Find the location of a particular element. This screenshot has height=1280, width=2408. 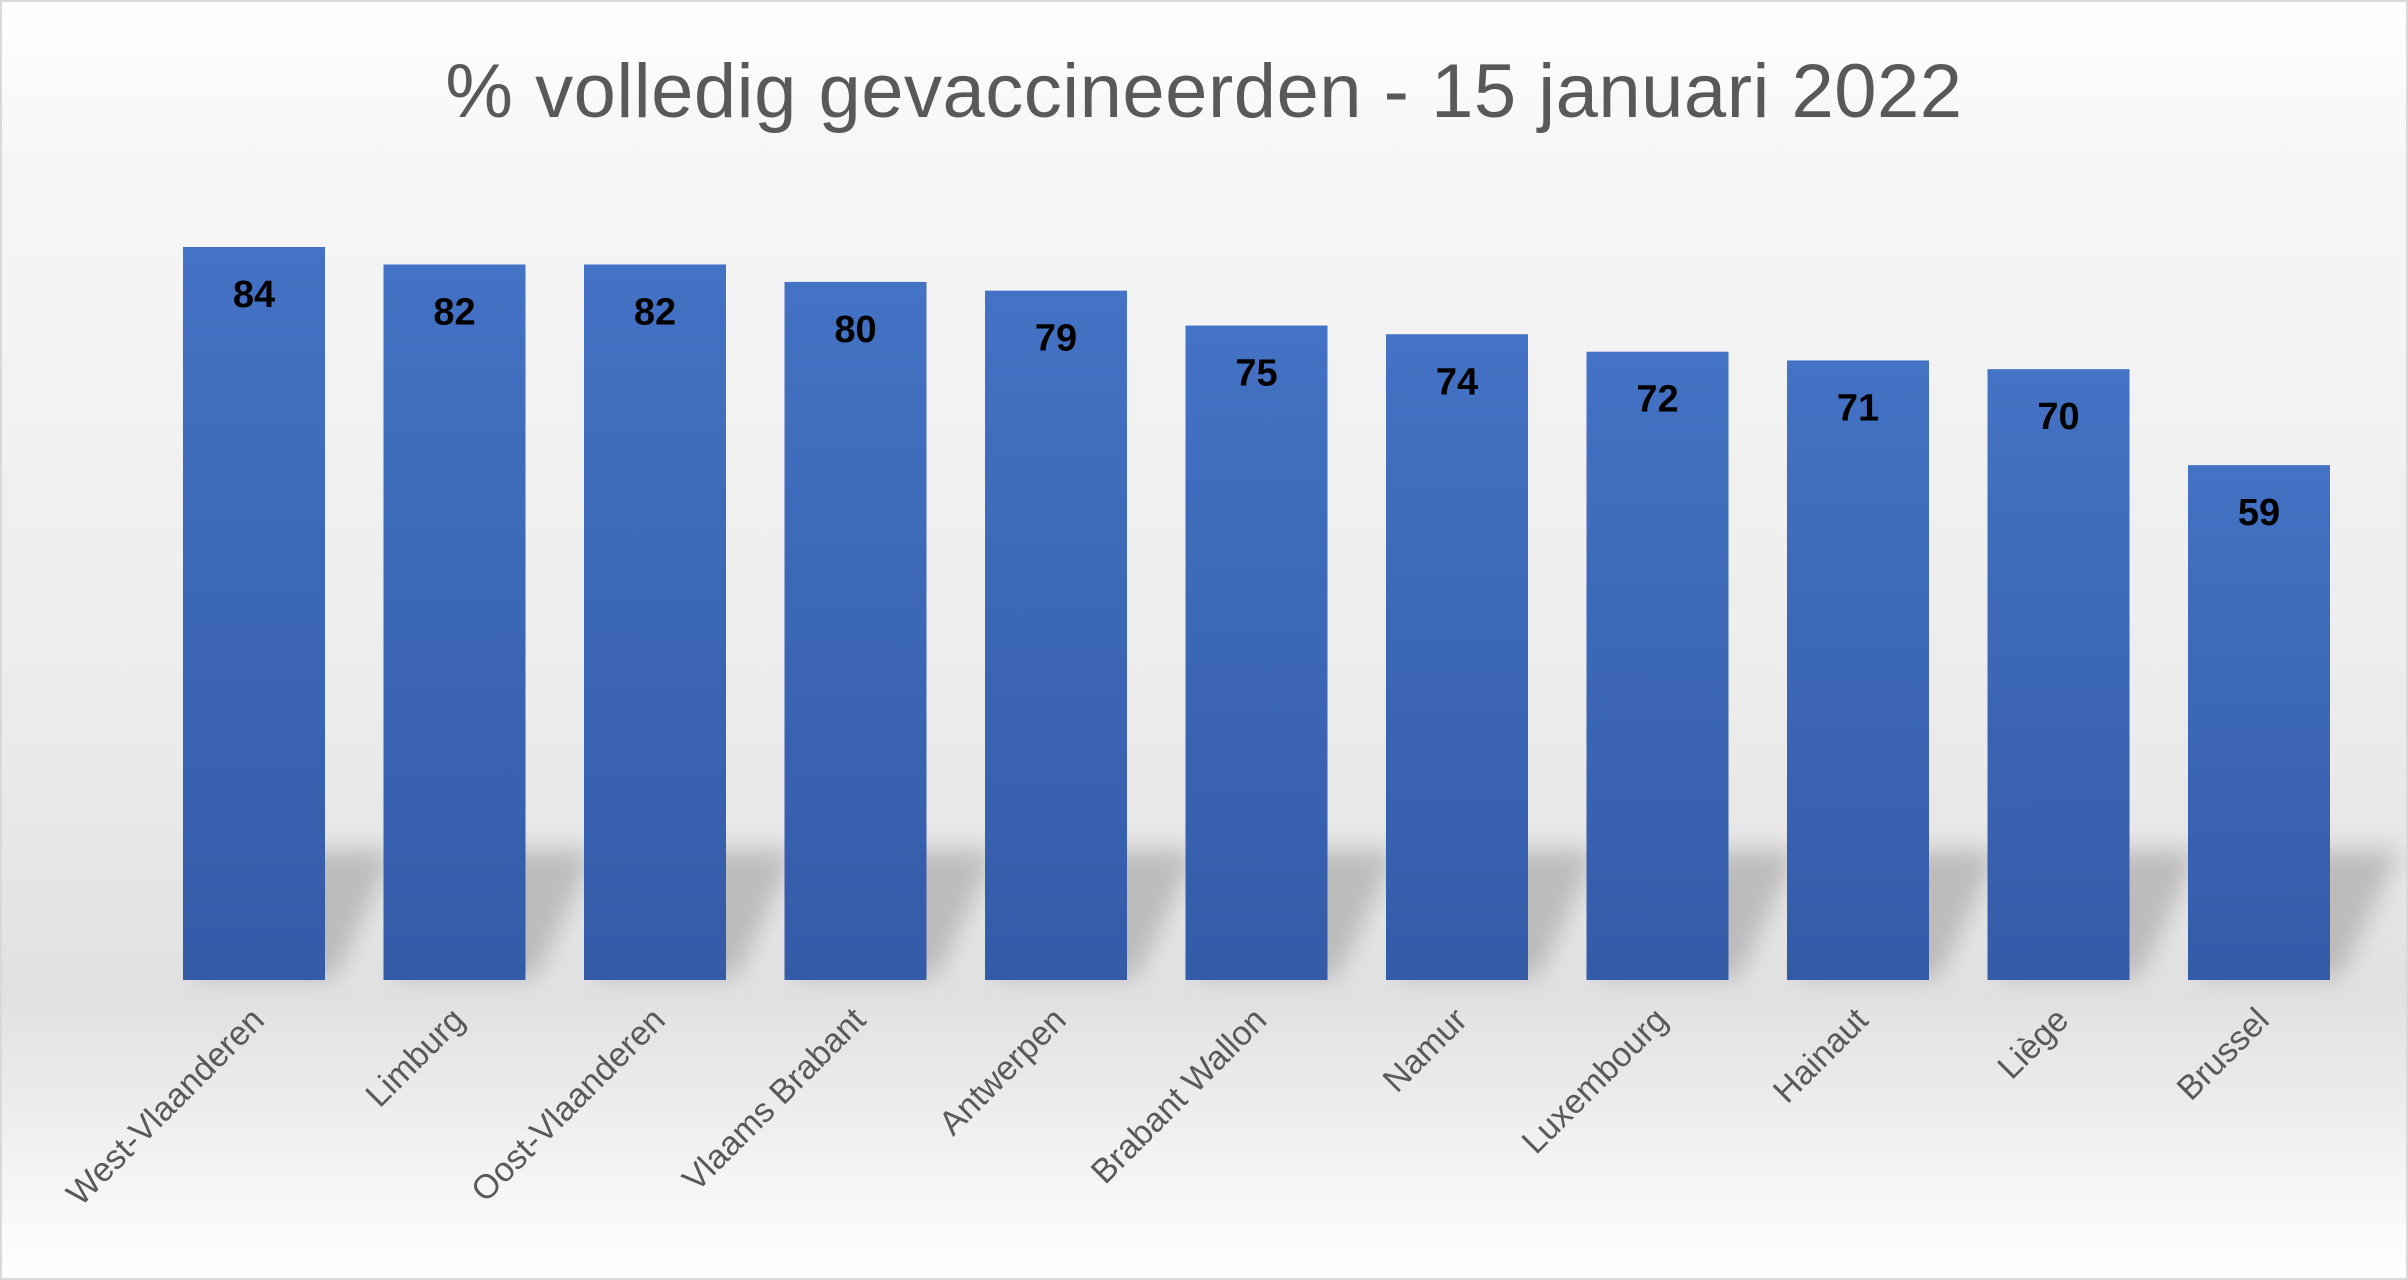

category-tick-label: Limburg is located at coordinates (415, 1058).